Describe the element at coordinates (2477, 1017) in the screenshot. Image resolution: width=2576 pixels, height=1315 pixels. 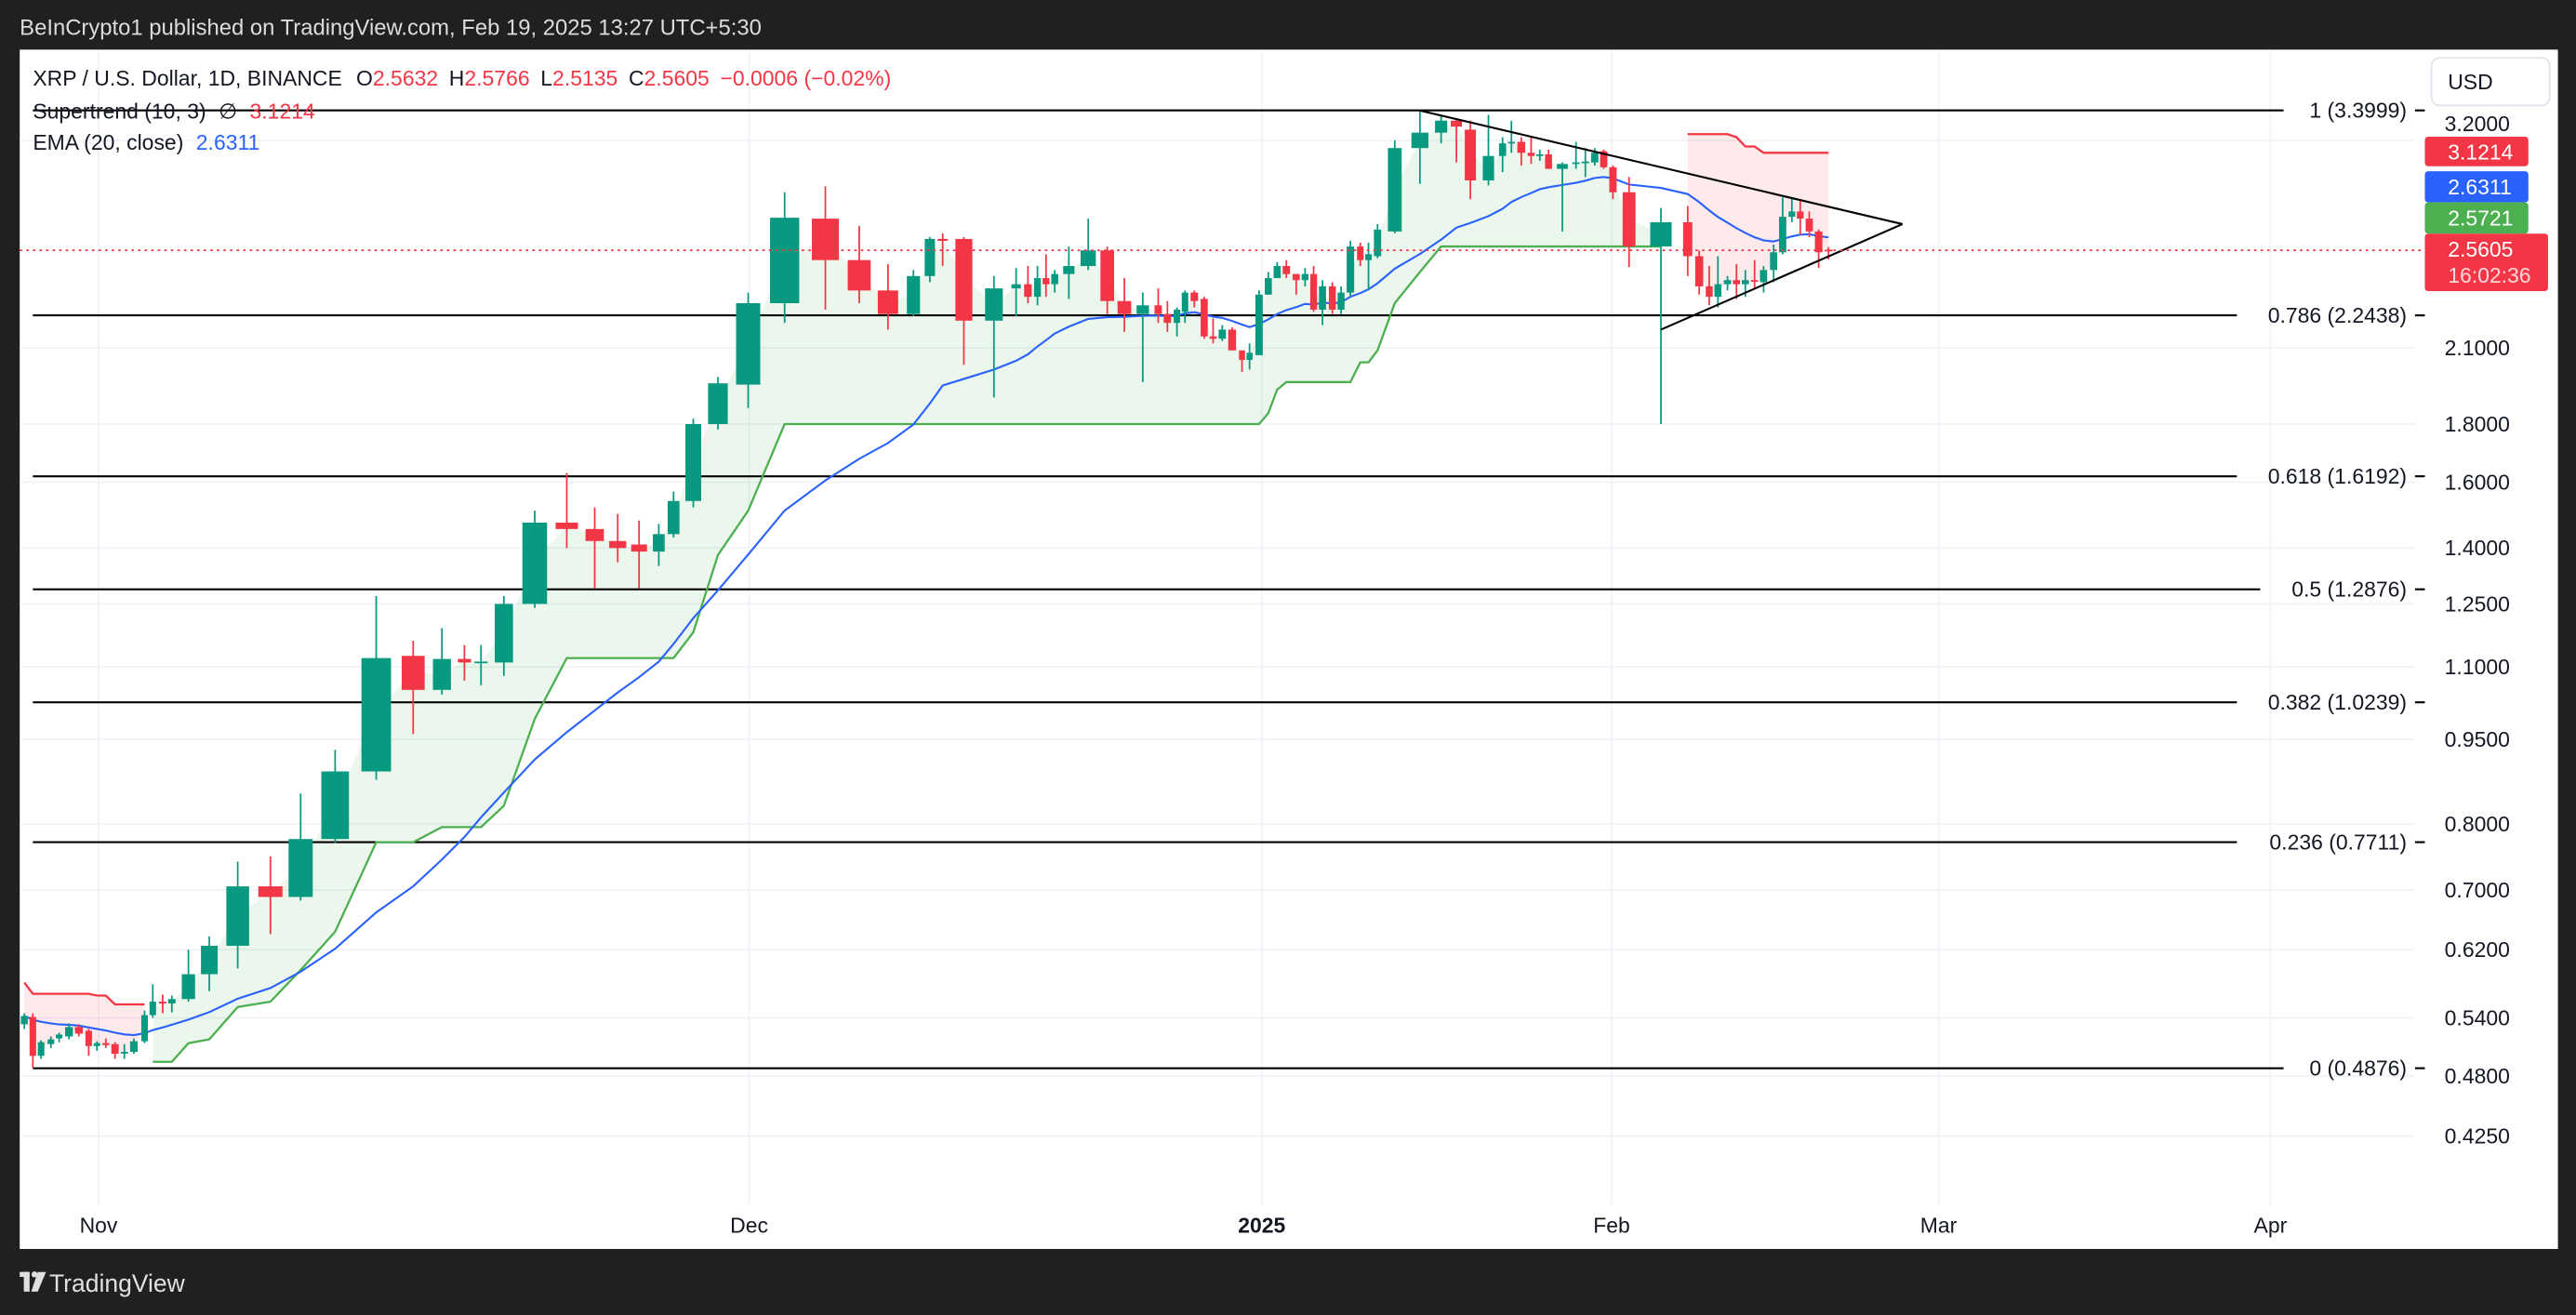
I see `price-tick-label: 0.5400` at that location.